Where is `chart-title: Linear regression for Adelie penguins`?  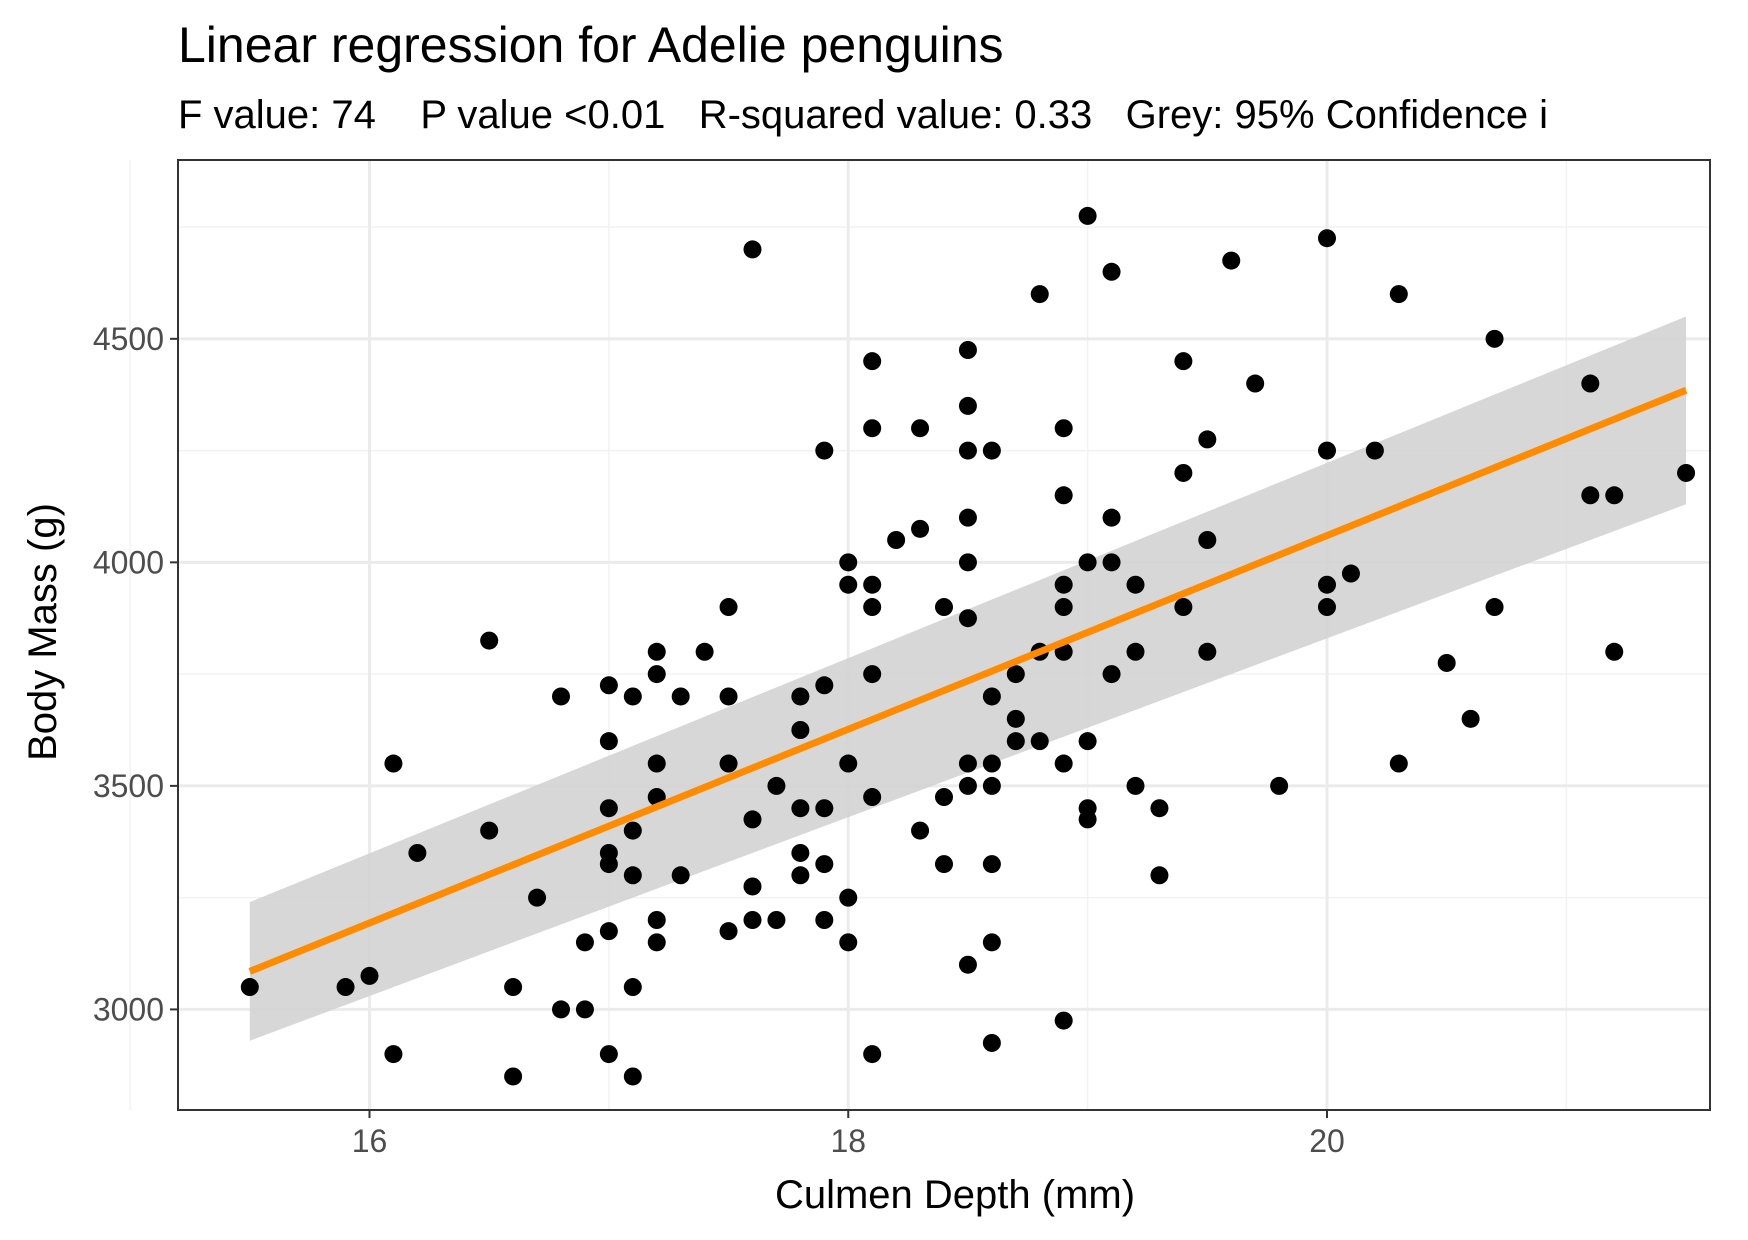
chart-title: Linear regression for Adelie penguins is located at coordinates (591, 45).